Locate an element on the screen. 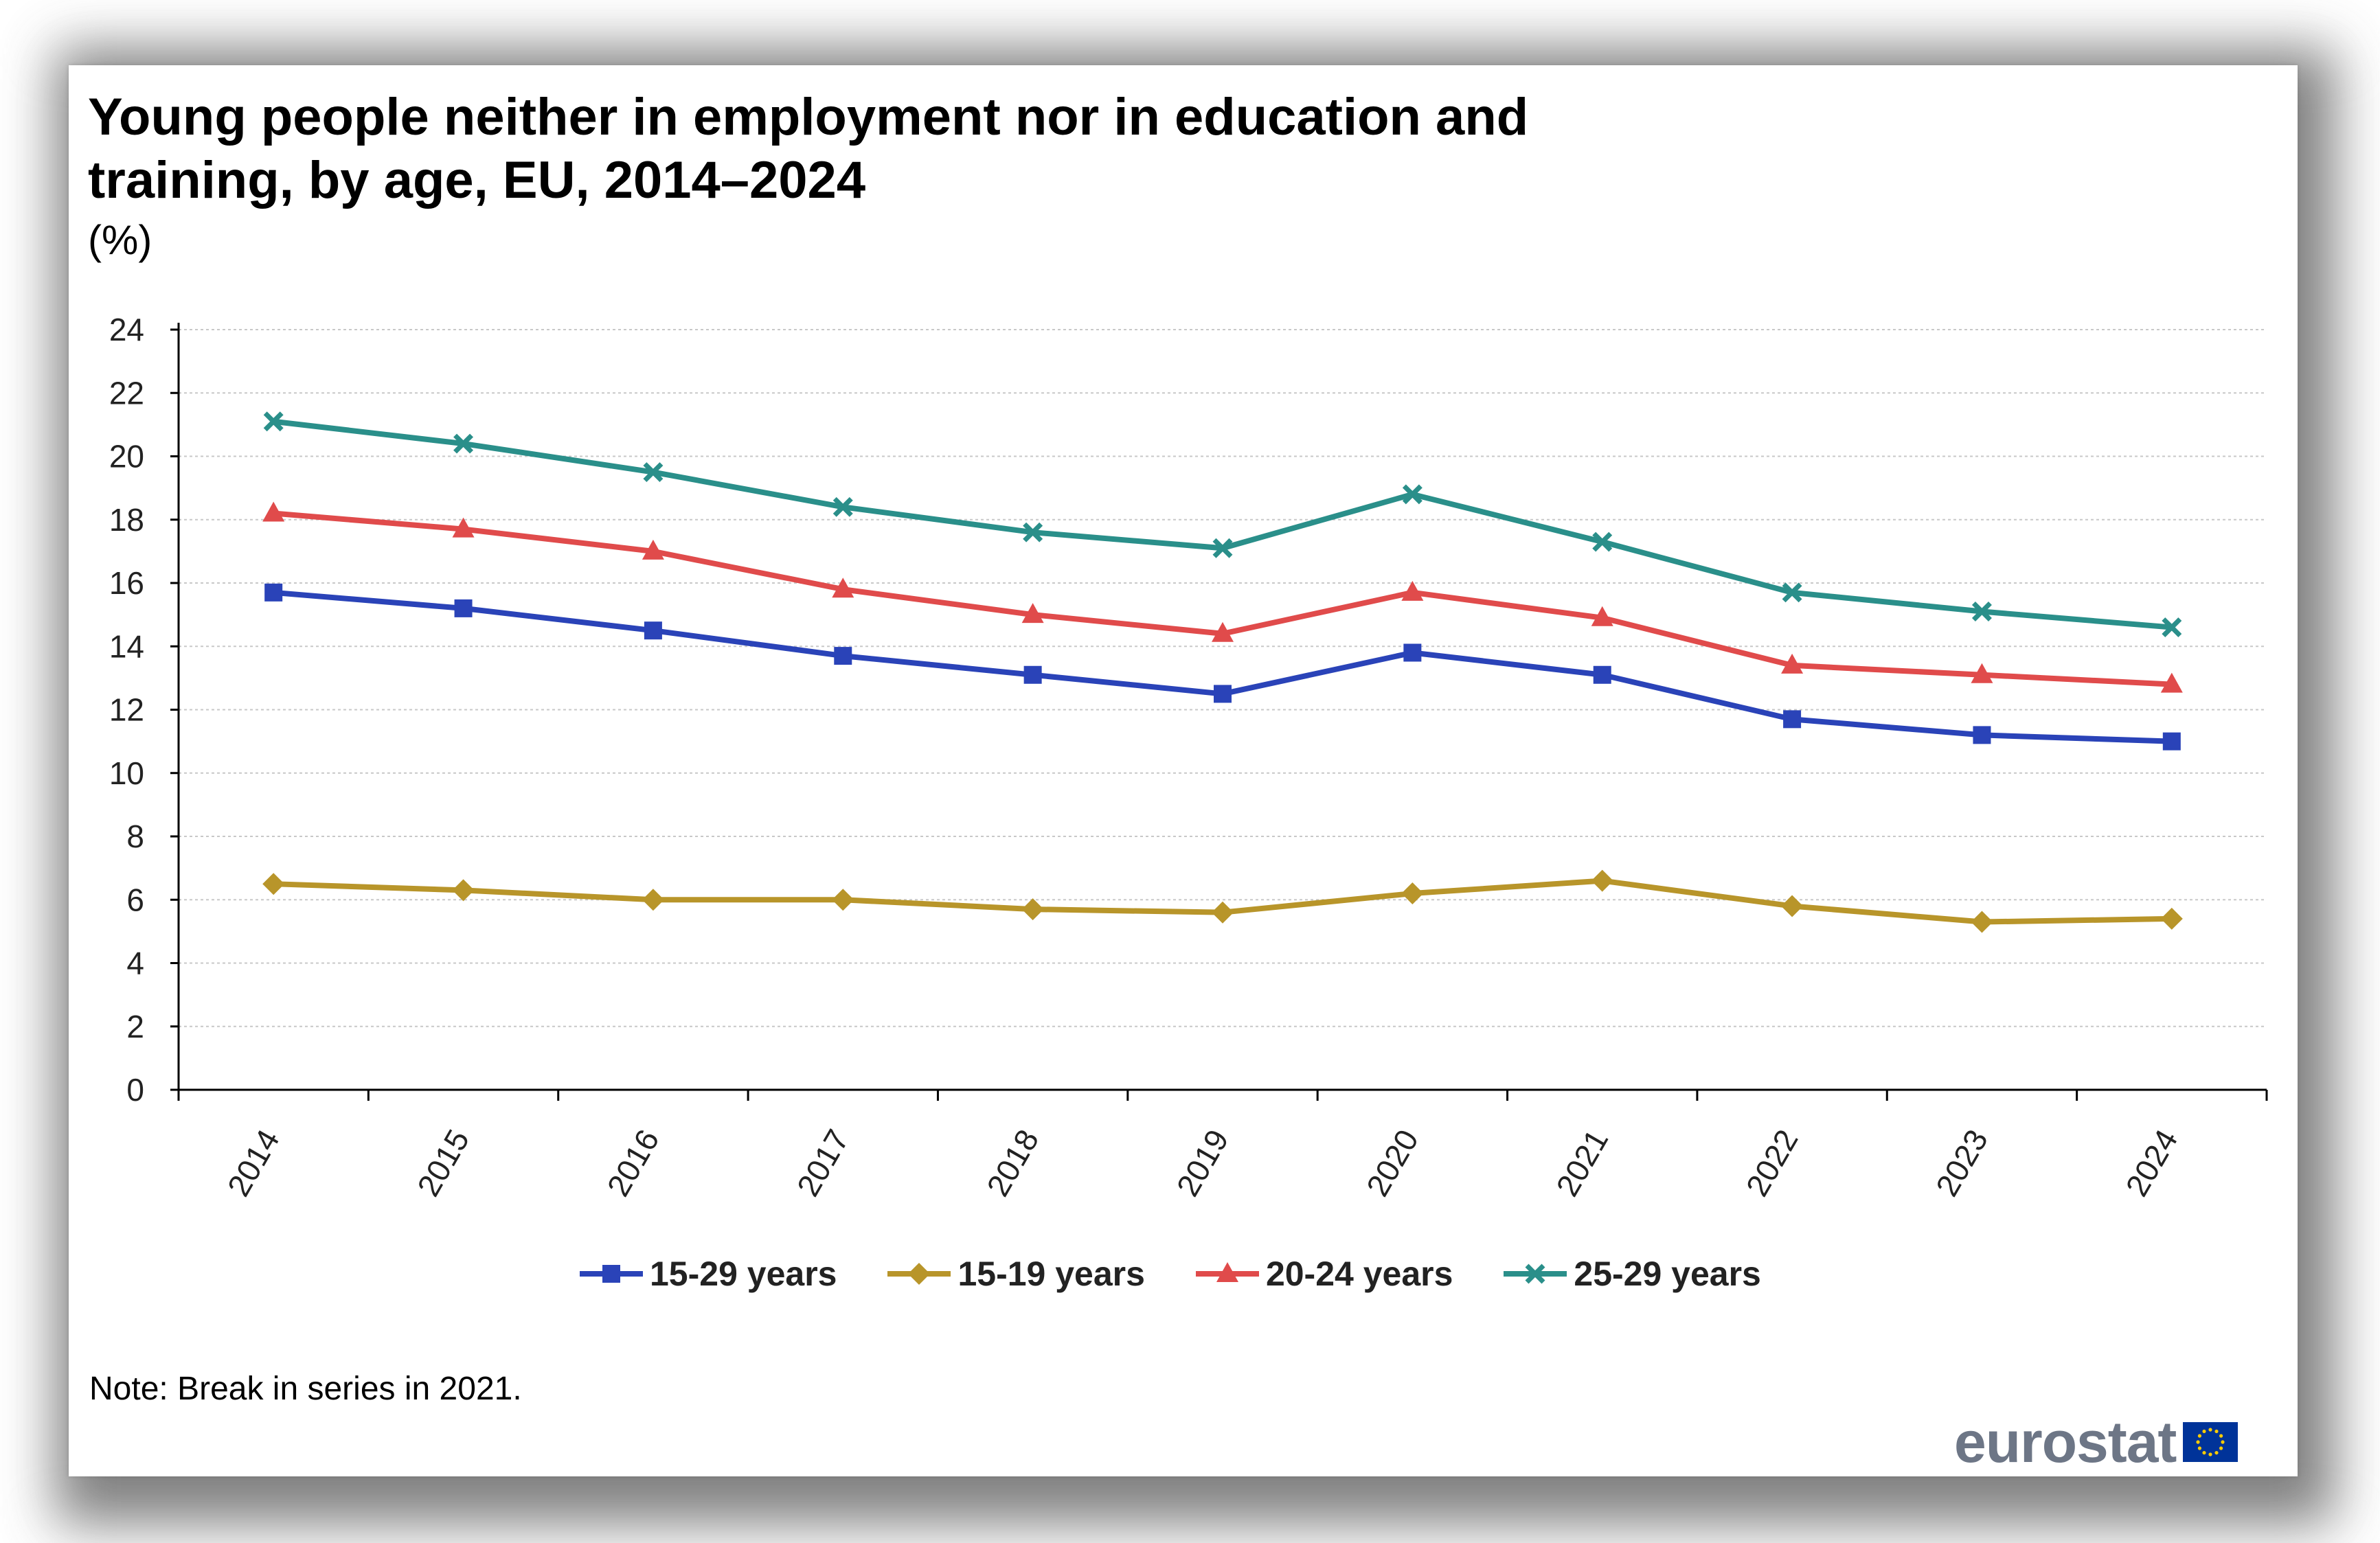 This screenshot has height=1543, width=2380. legend-item-25-29-years: 25-29 years is located at coordinates (1631, 1274).